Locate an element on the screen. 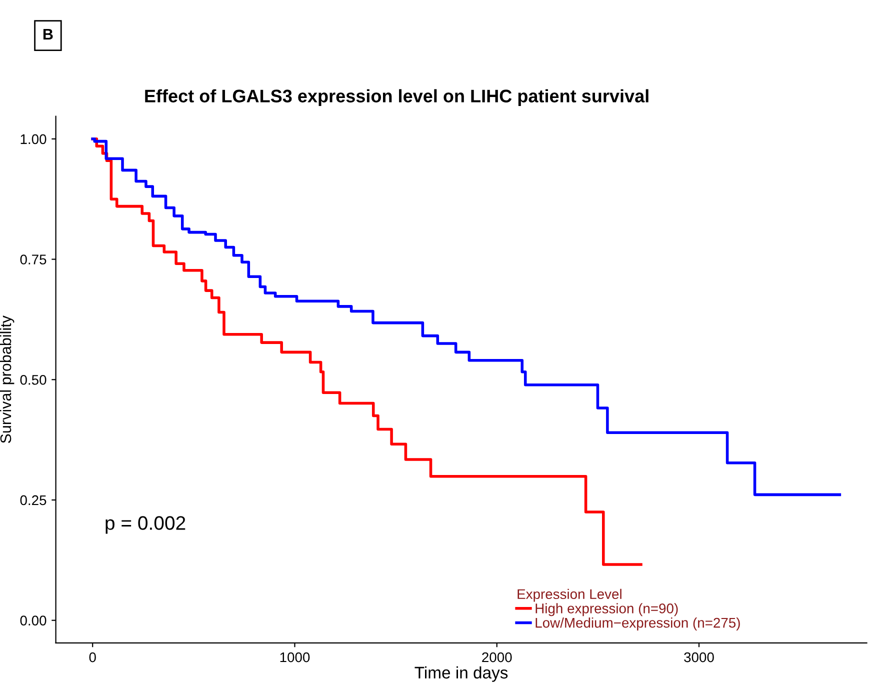 The image size is (872, 684). x-tick-label: 2000 is located at coordinates (497, 657).